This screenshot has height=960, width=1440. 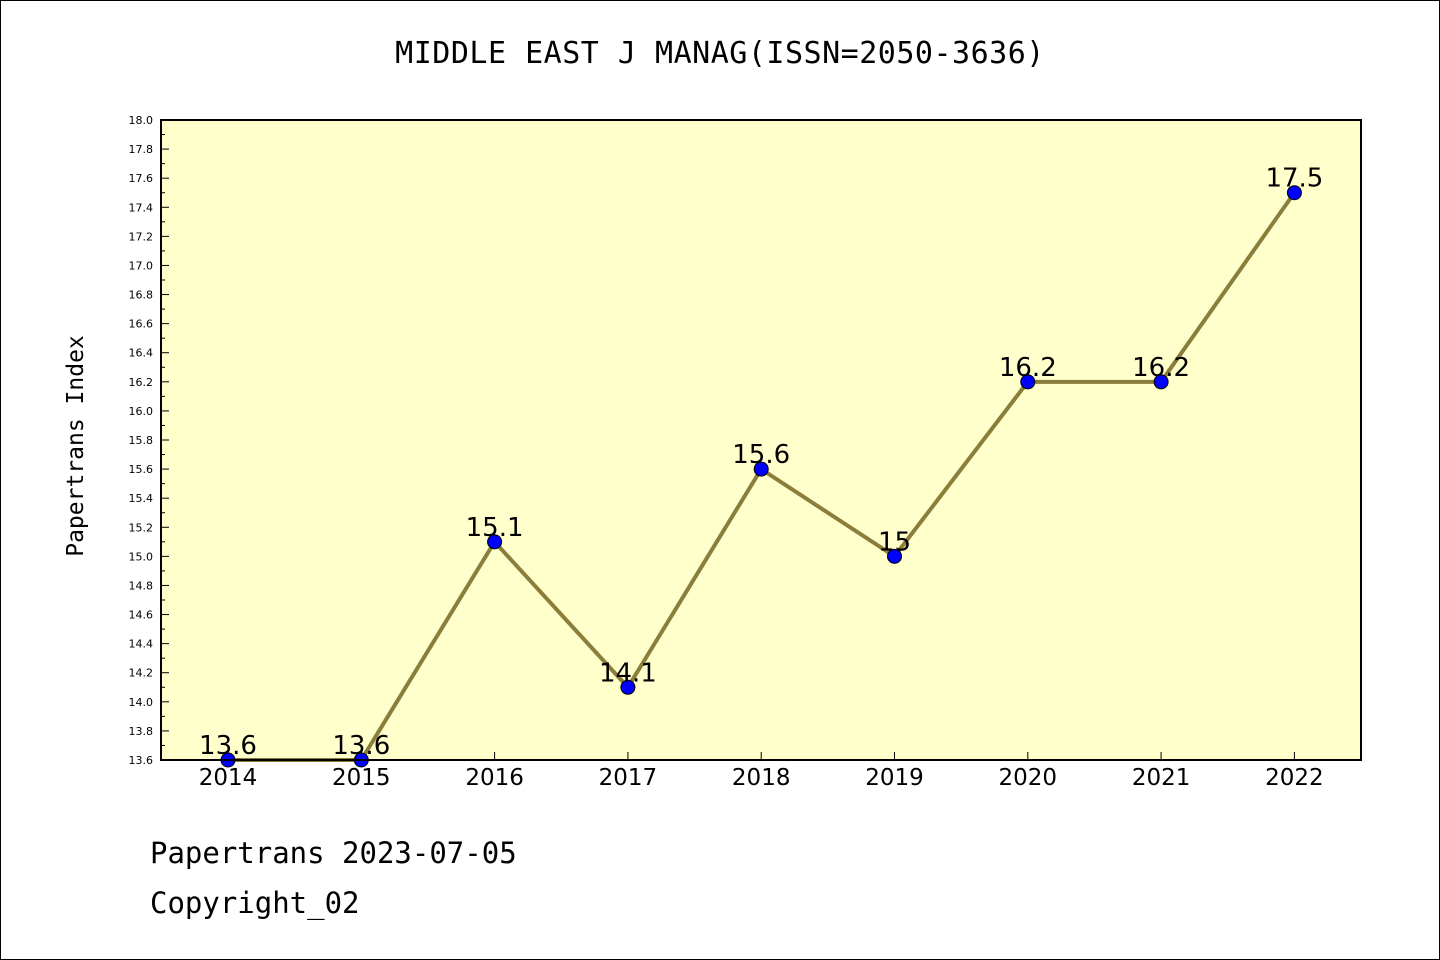 I want to click on y-tick-label: 14.8, so click(x=141, y=585).